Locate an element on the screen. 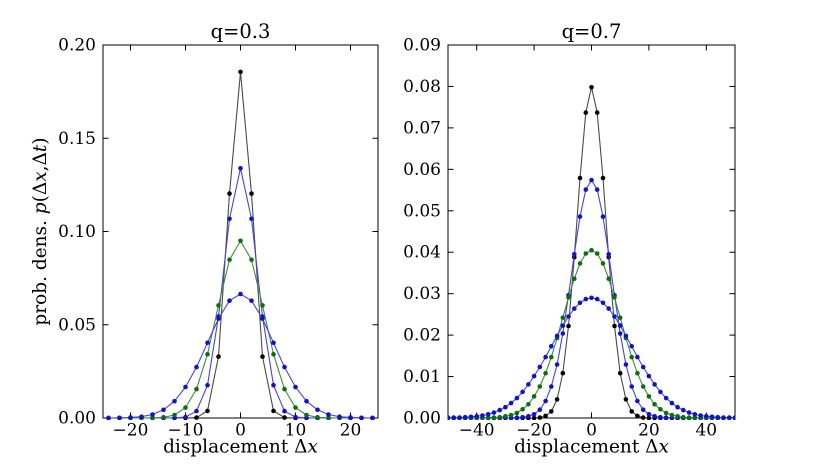 The image size is (817, 467). x-tick-label: 40 is located at coordinates (706, 431).